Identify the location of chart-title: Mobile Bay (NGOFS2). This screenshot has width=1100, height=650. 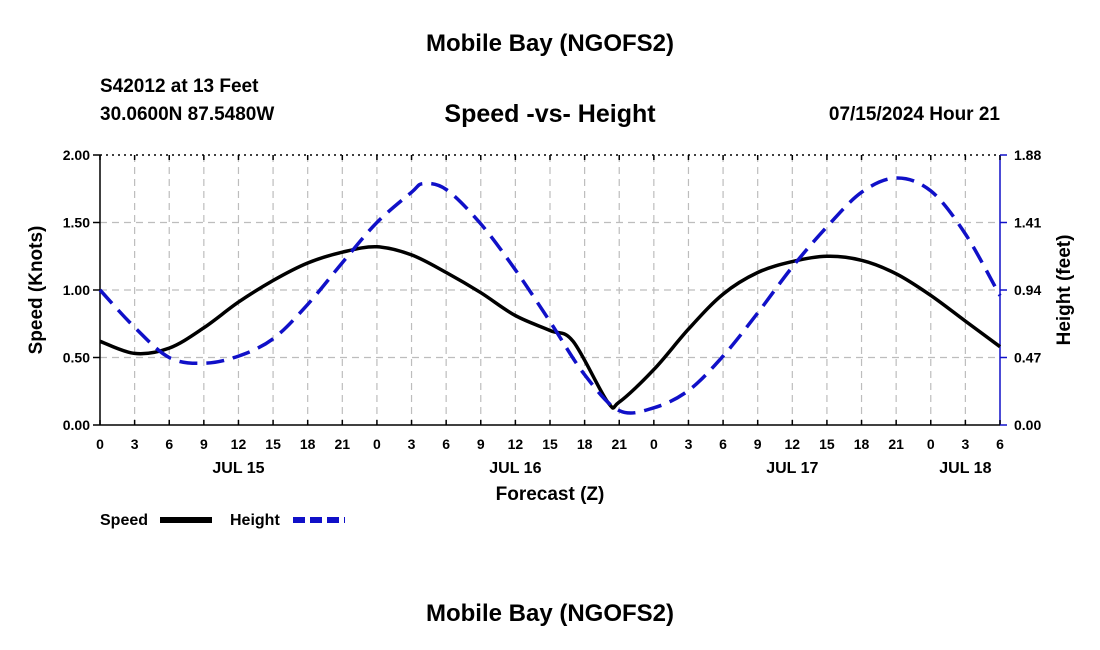
(550, 43).